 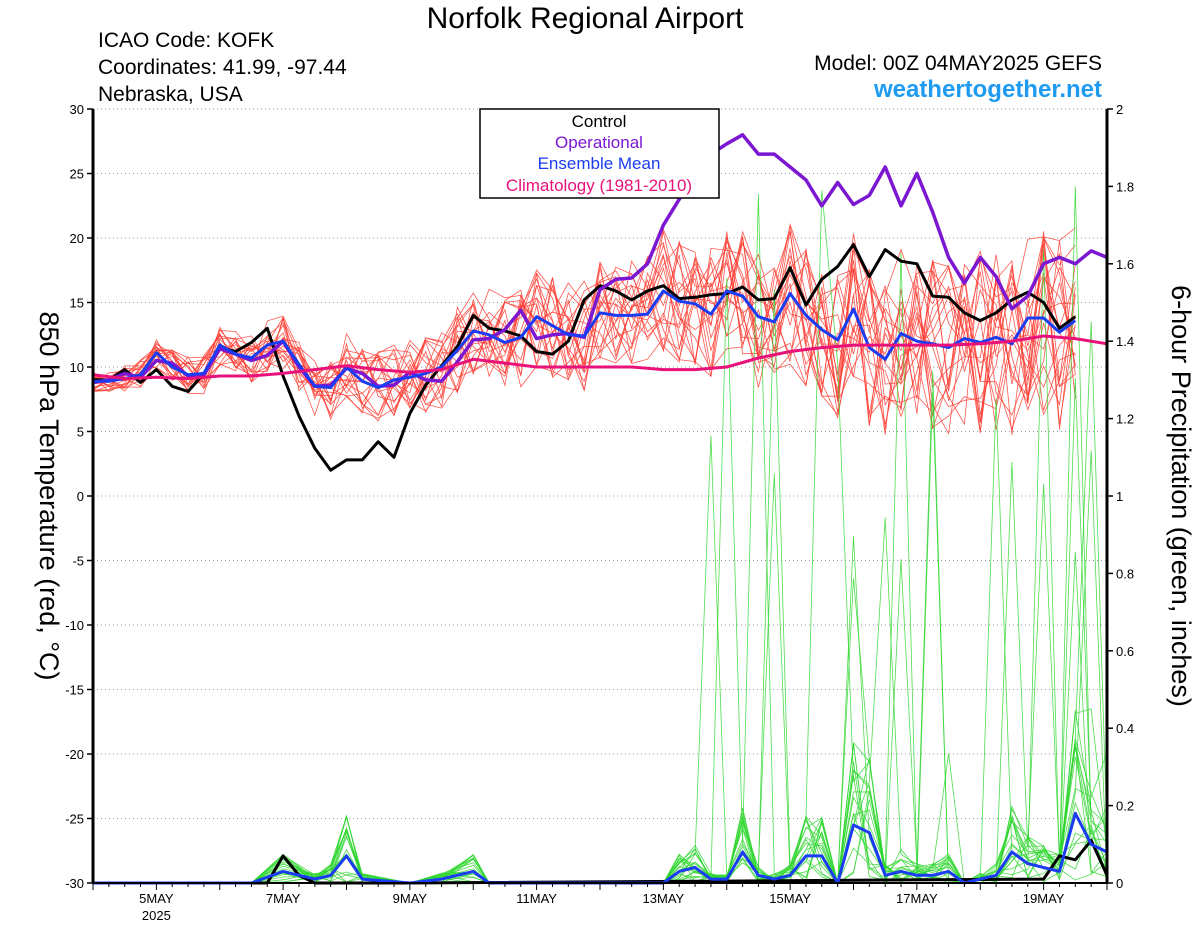 I want to click on site-link: weathertogether.net, so click(x=987, y=89).